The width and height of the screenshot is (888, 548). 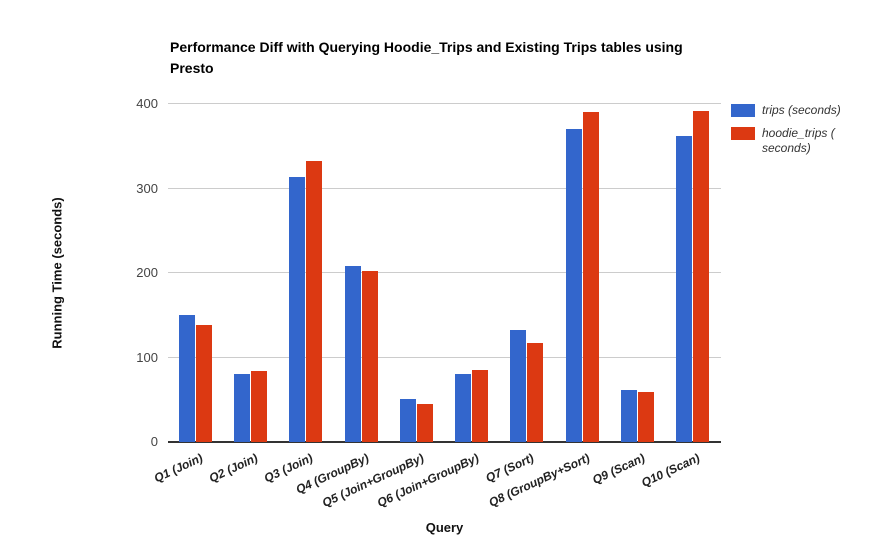 I want to click on bar-series1-q4, so click(x=352, y=354).